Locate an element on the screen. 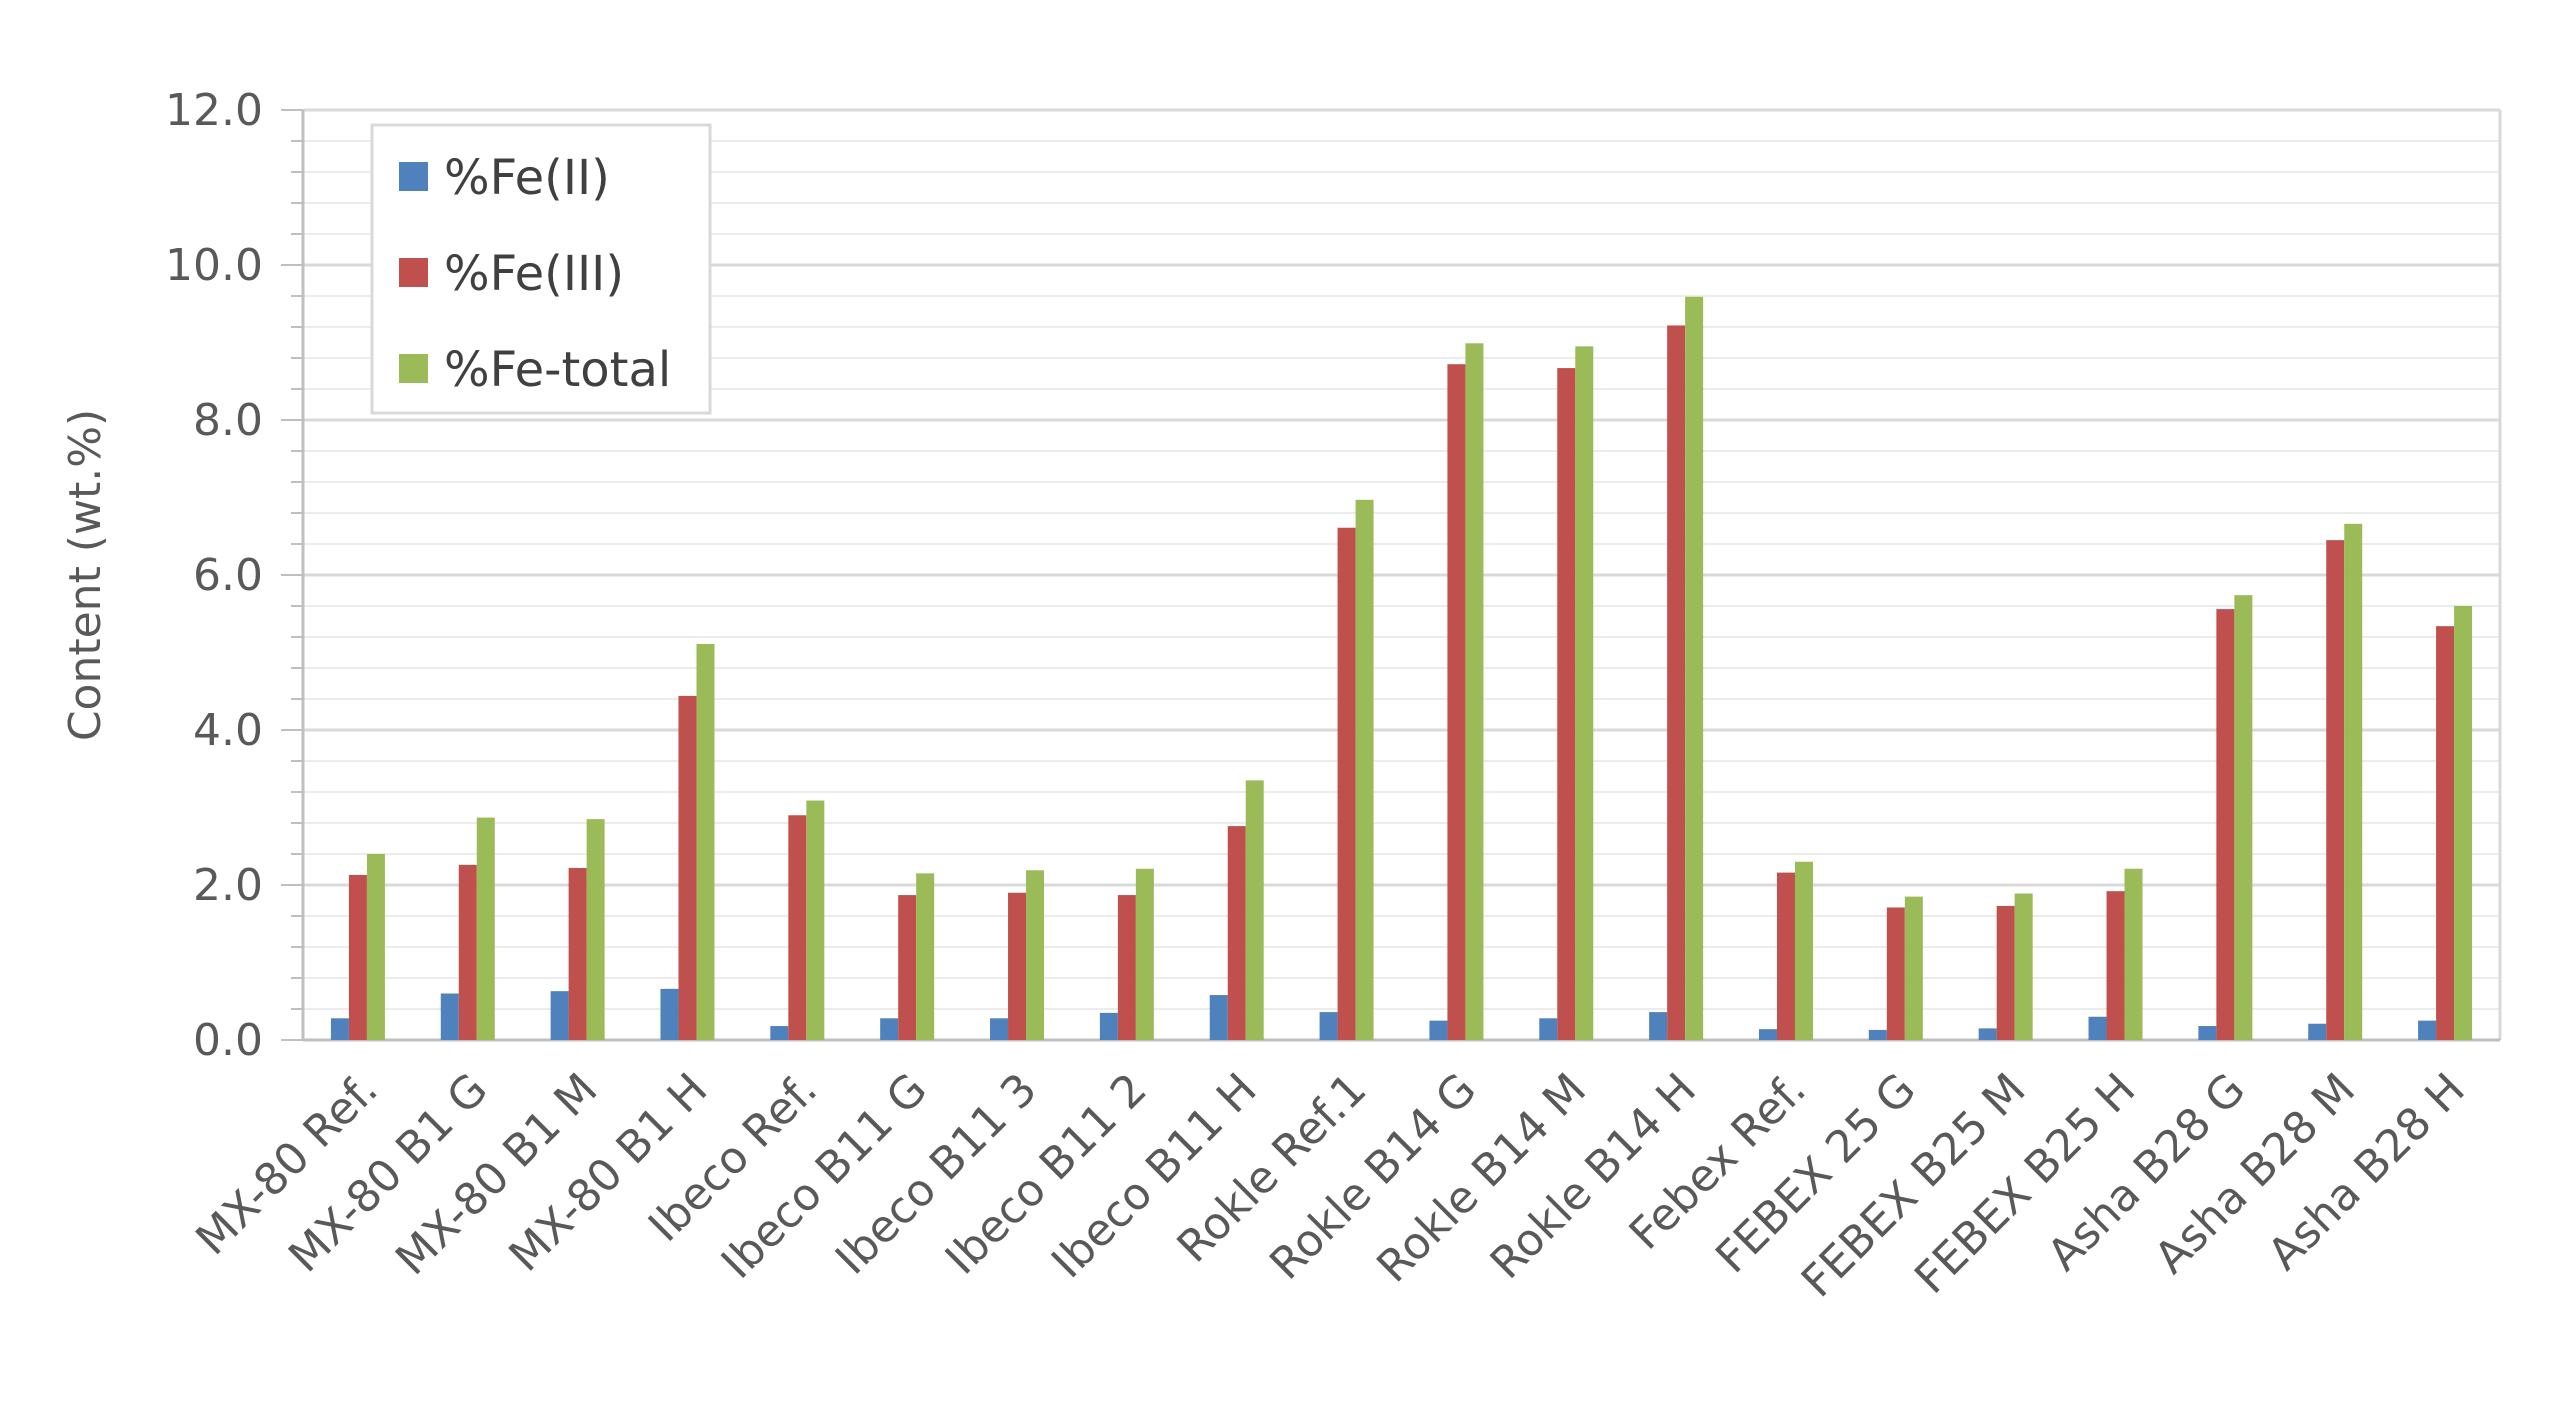 The image size is (2549, 1406). y-tick-label: 10.0 is located at coordinates (214, 265).